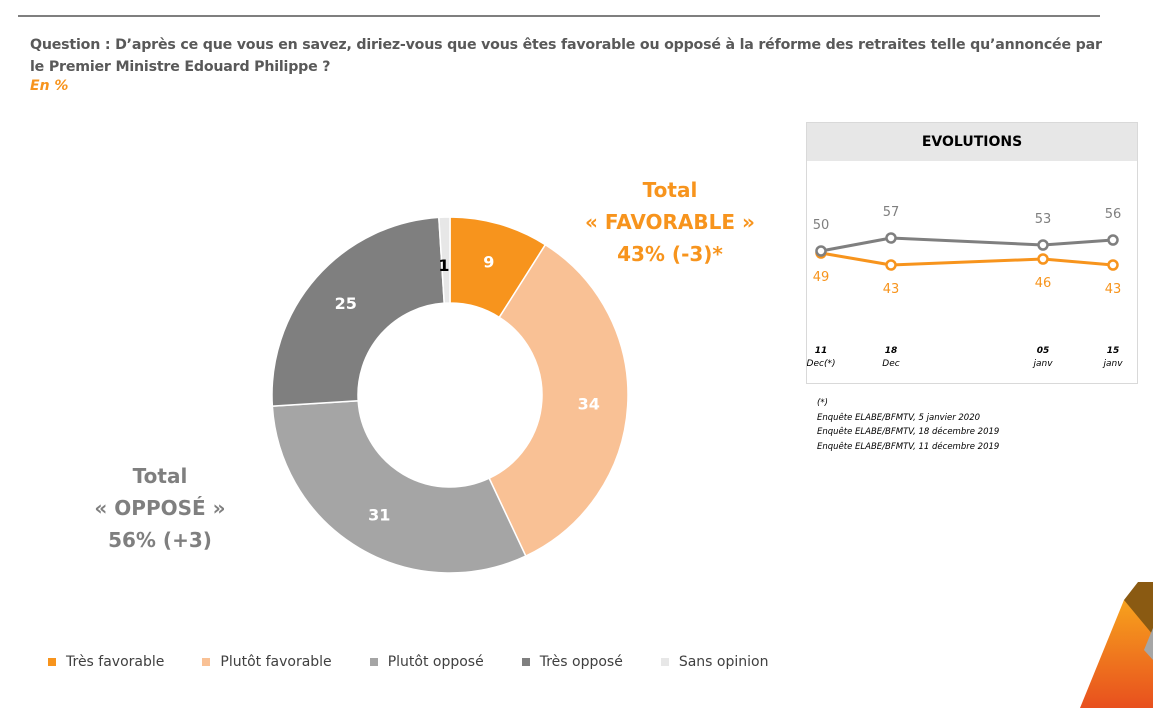  I want to click on total-oppose-value: 56% (+3), so click(160, 540).